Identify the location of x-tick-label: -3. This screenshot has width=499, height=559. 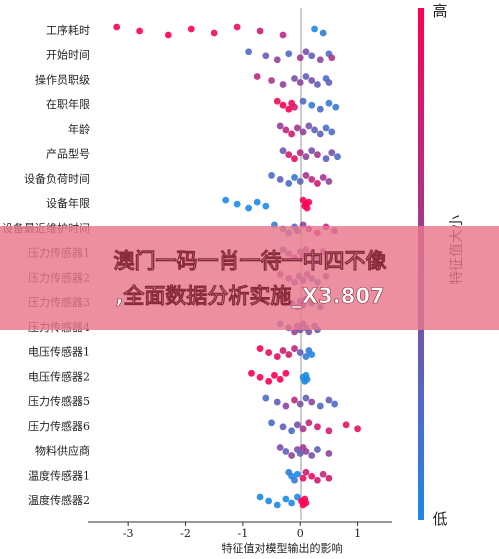
(128, 533).